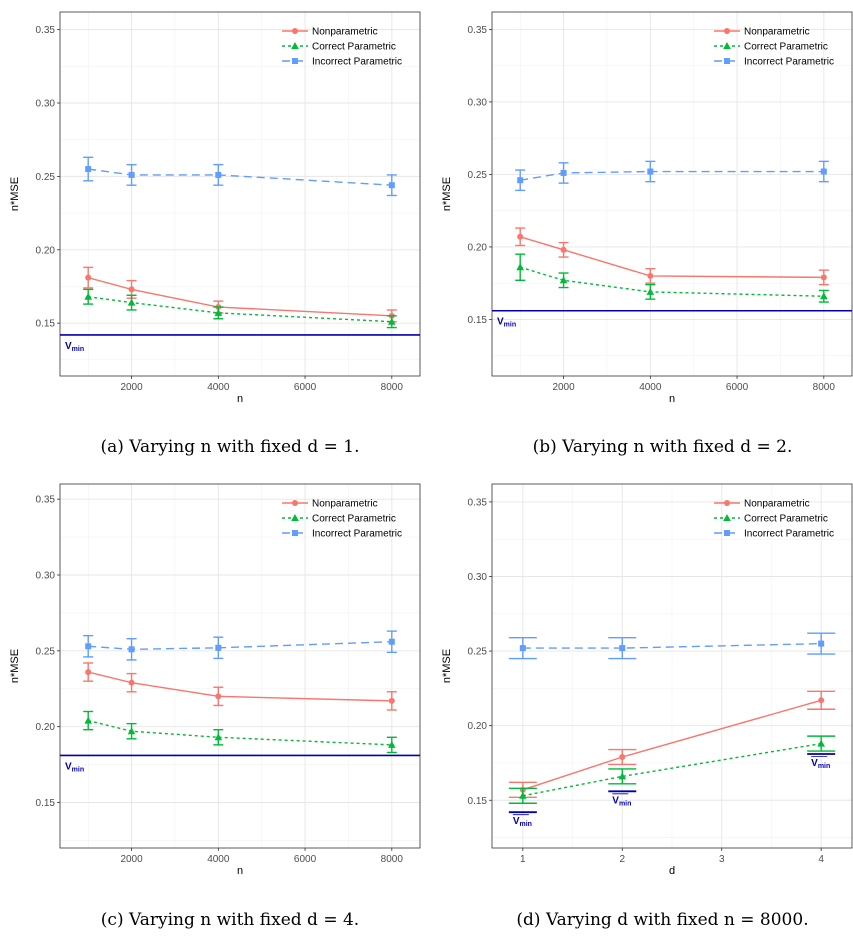  Describe the element at coordinates (672, 871) in the screenshot. I see `x-axis-title: d` at that location.